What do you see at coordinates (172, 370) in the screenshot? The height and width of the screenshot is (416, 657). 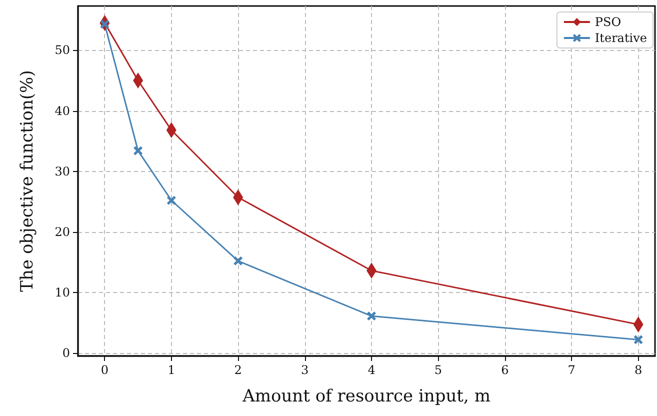 I see `x-tick-label: 1` at bounding box center [172, 370].